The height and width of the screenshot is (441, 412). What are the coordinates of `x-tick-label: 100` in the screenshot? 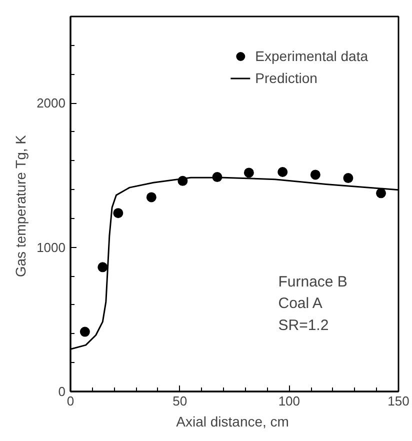 It's located at (289, 401).